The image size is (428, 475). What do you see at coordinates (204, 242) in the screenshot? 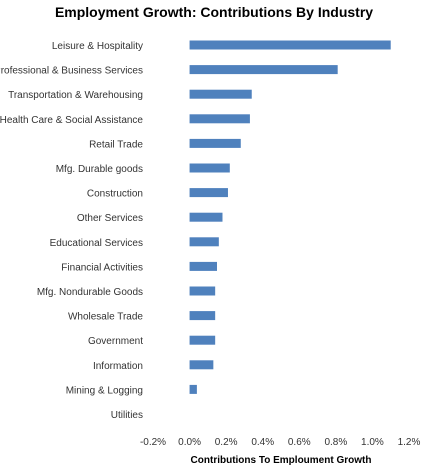
I see `bar-educational-services` at bounding box center [204, 242].